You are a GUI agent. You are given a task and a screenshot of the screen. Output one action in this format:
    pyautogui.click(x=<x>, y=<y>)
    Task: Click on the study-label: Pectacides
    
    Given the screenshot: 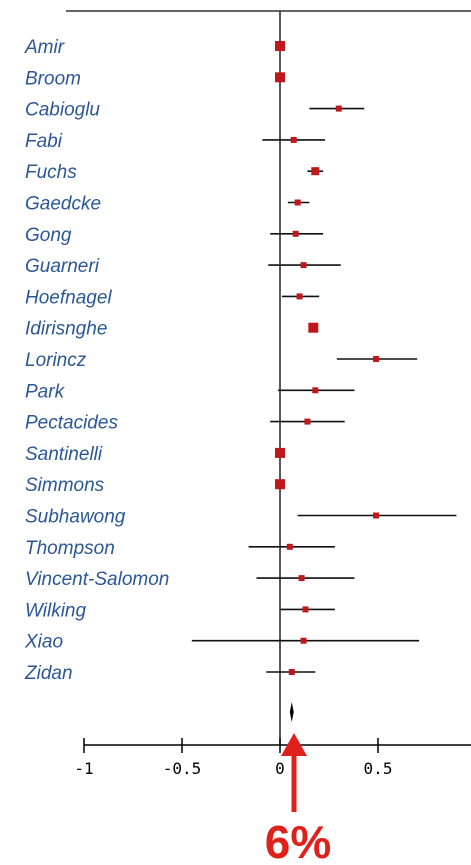 What is the action you would take?
    pyautogui.click(x=71, y=423)
    